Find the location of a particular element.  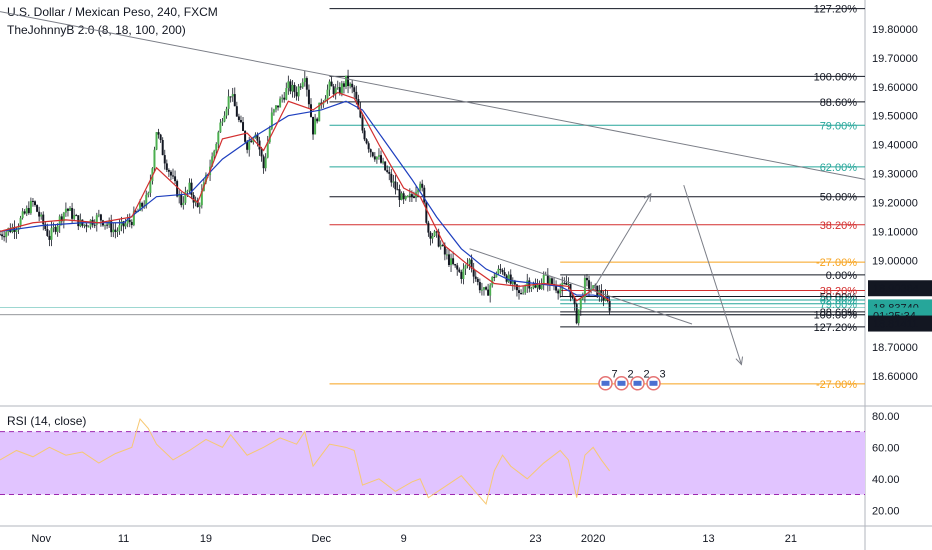

rsi-line is located at coordinates (305, 461).